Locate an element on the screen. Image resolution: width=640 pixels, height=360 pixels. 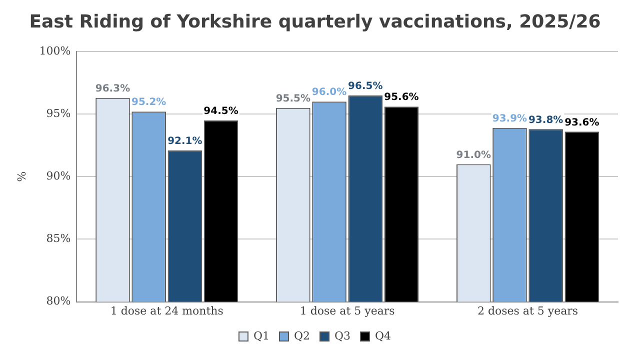
legend-label: Q1 is located at coordinates (261, 335).